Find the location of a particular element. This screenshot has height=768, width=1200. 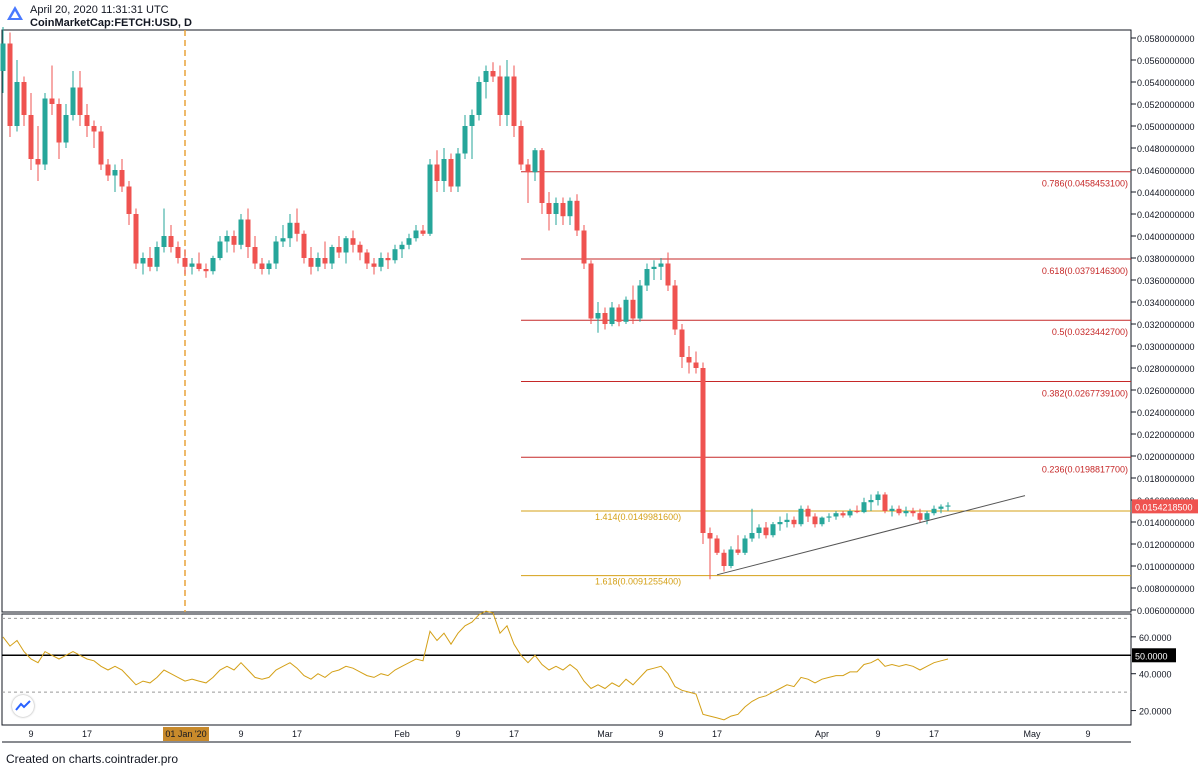

price-tick-label: 0.0580000000 is located at coordinates (1166, 39).